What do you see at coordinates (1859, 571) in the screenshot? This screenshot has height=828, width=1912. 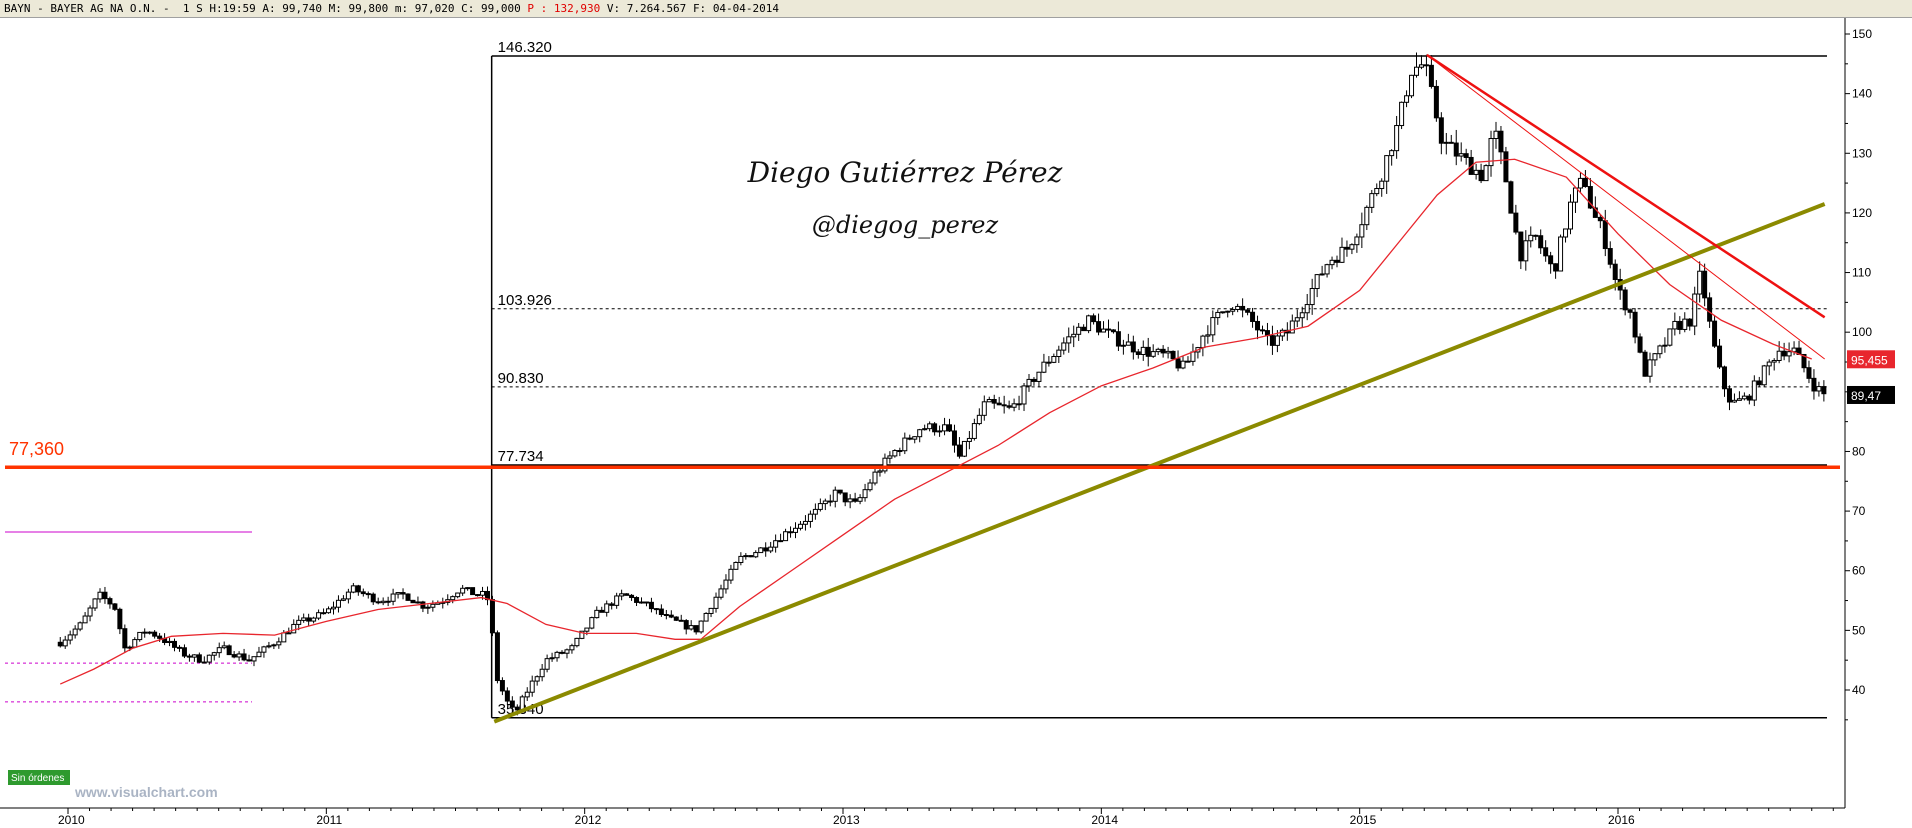 I see `price-tick-label: 60` at bounding box center [1859, 571].